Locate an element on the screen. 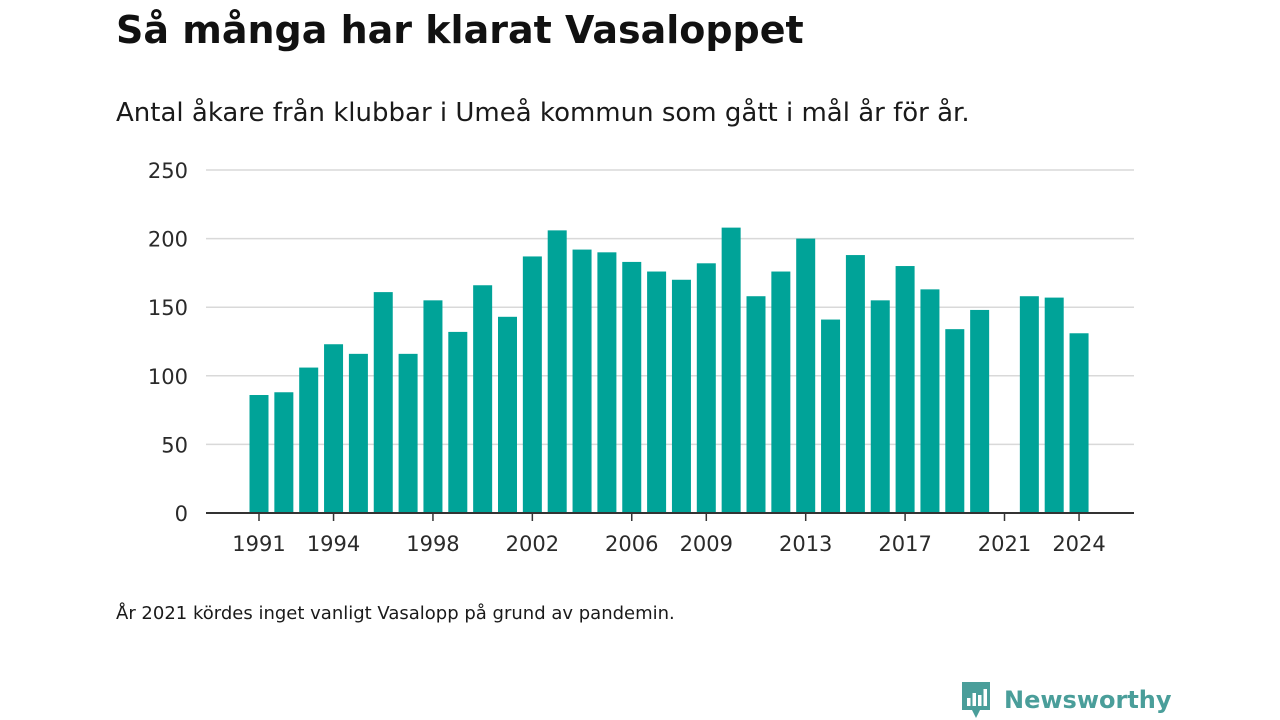 Image resolution: width=1280 pixels, height=720 pixels. bar-2014 is located at coordinates (831, 416).